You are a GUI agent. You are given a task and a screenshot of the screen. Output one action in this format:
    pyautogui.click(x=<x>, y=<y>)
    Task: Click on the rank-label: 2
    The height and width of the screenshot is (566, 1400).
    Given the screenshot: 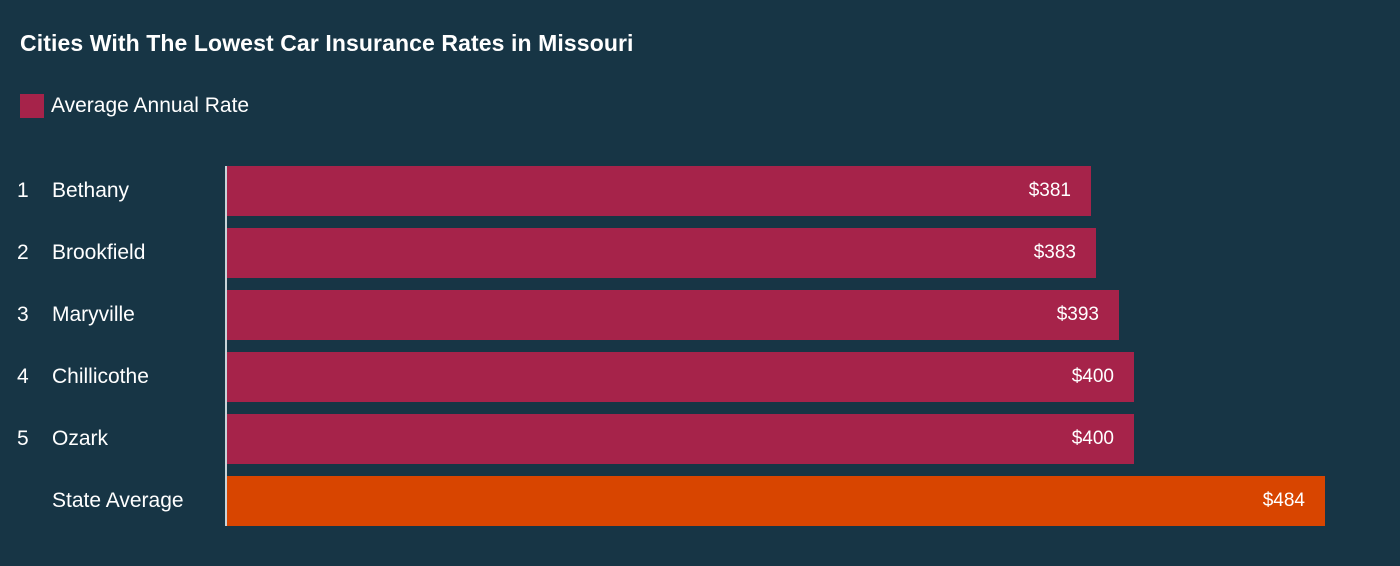 What is the action you would take?
    pyautogui.click(x=23, y=252)
    